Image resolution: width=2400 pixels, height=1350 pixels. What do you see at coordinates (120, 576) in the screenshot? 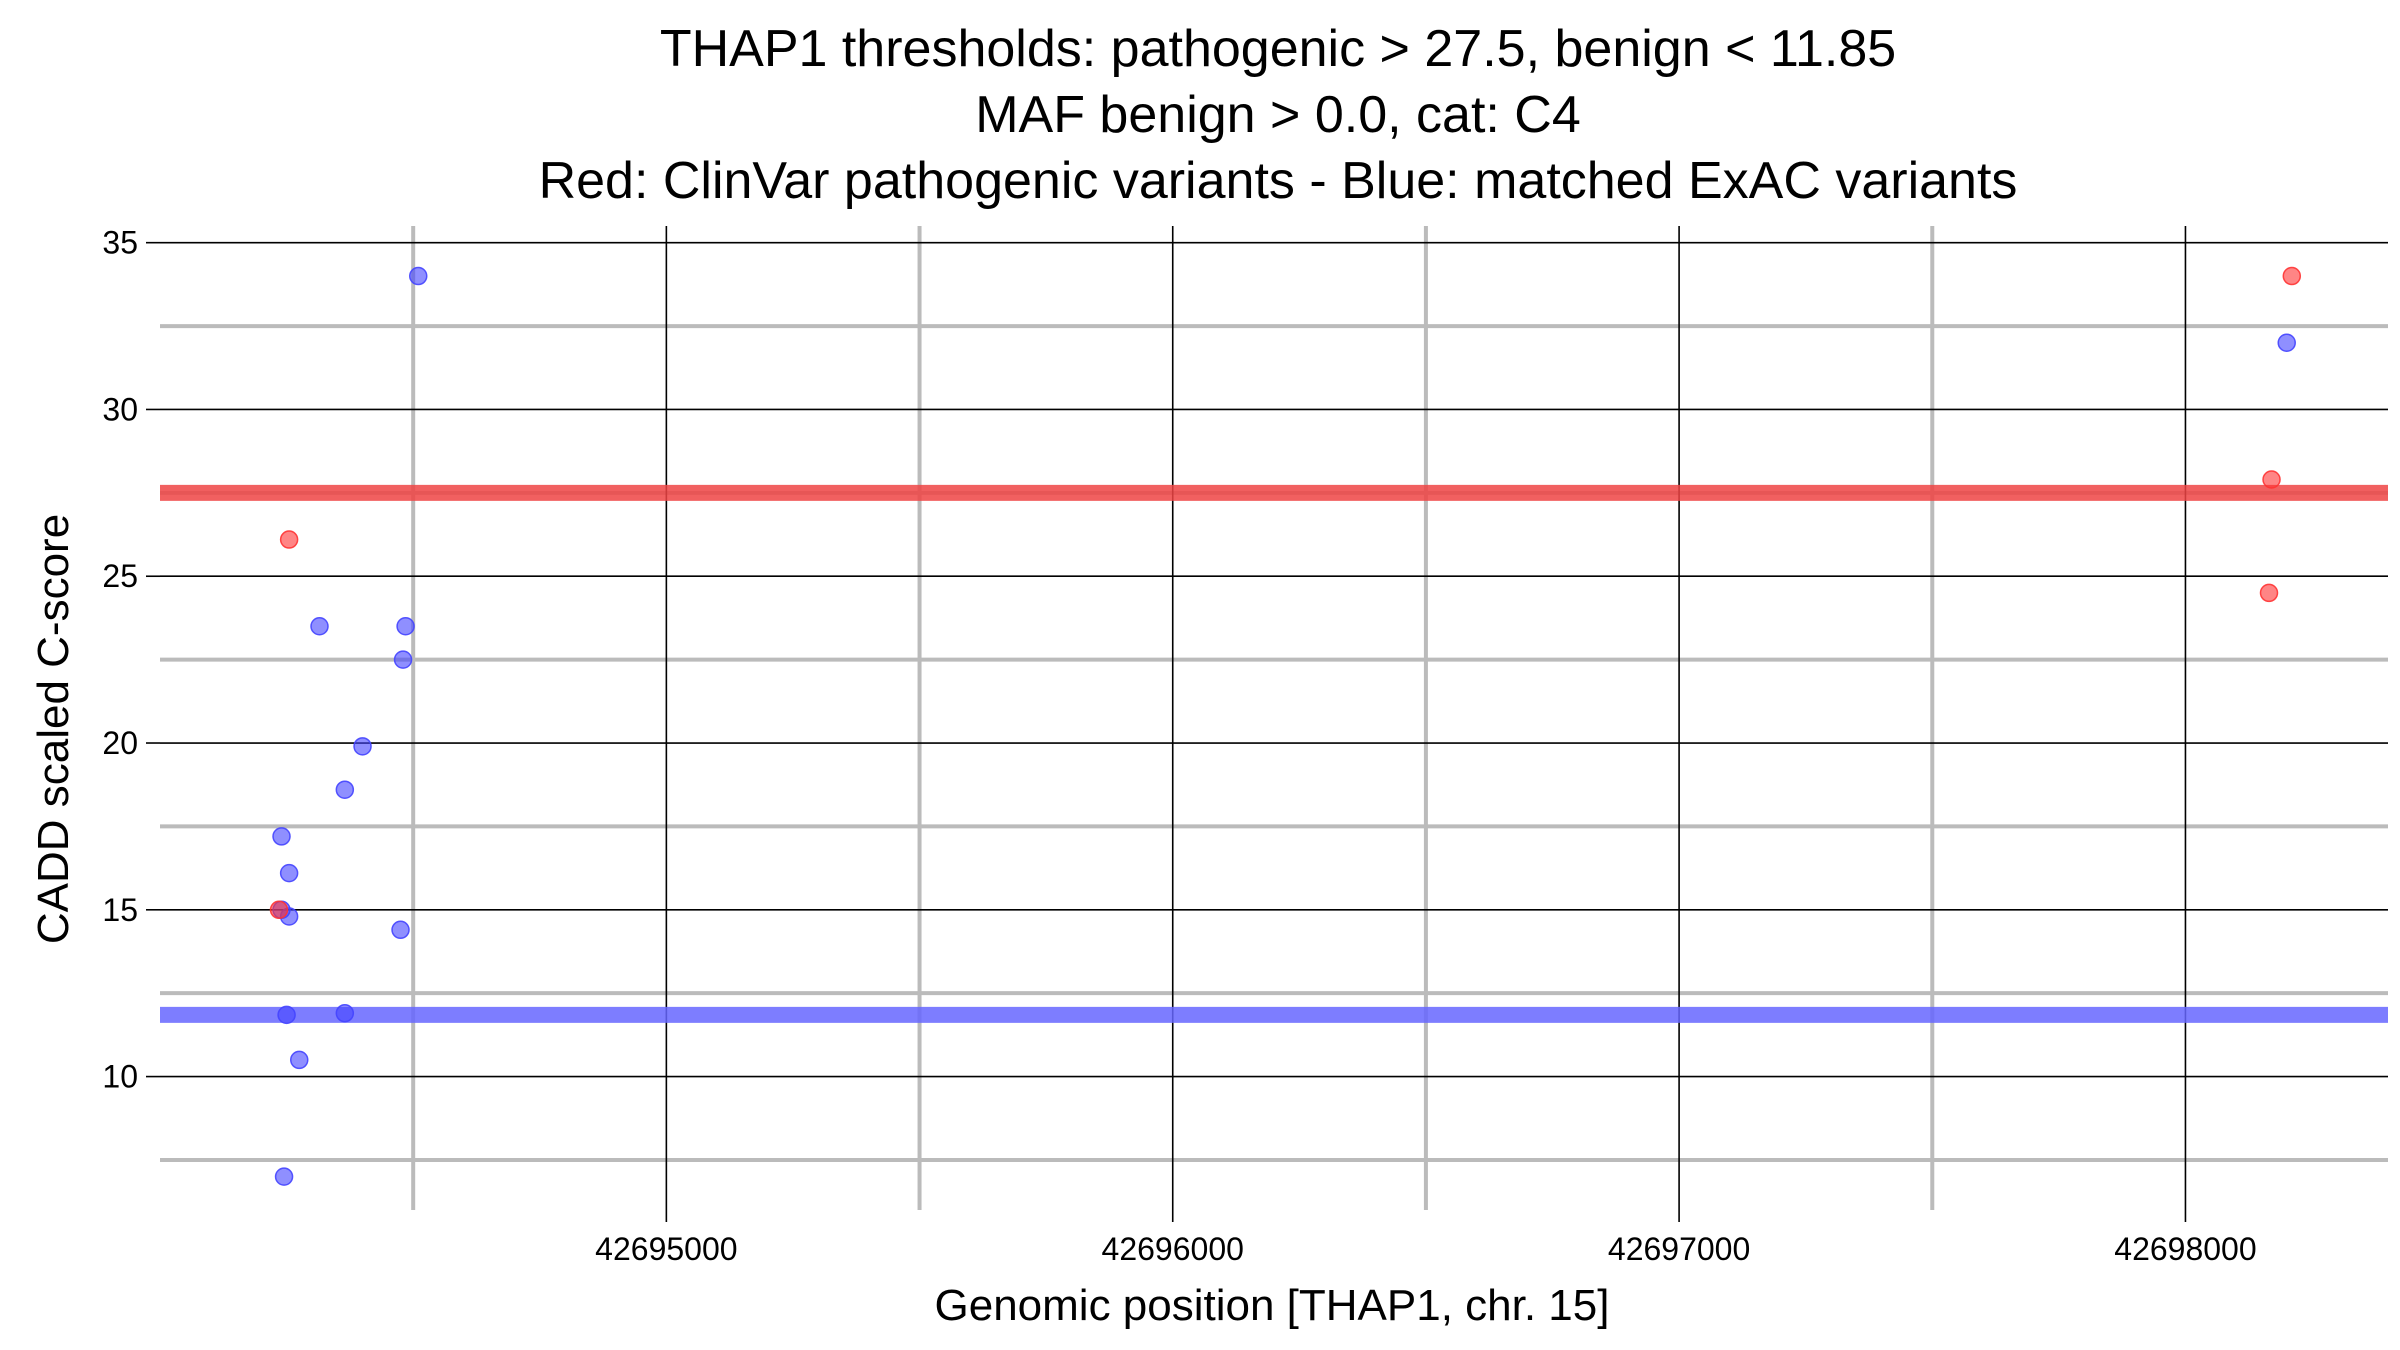
I see `y-tick-label: 25` at bounding box center [120, 576].